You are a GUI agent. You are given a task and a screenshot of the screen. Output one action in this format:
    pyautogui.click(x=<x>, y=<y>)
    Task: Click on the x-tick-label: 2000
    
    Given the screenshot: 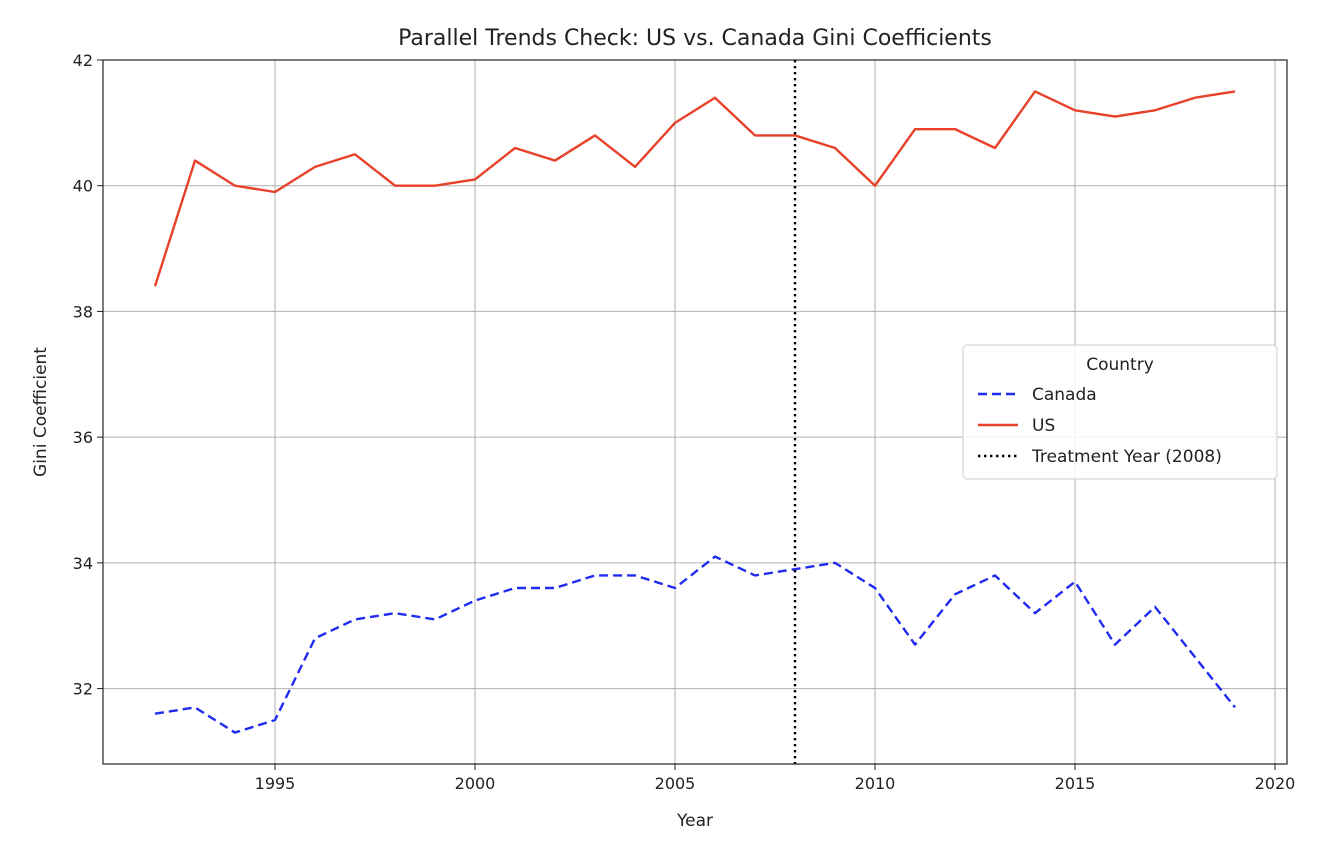 What is the action you would take?
    pyautogui.click(x=475, y=783)
    